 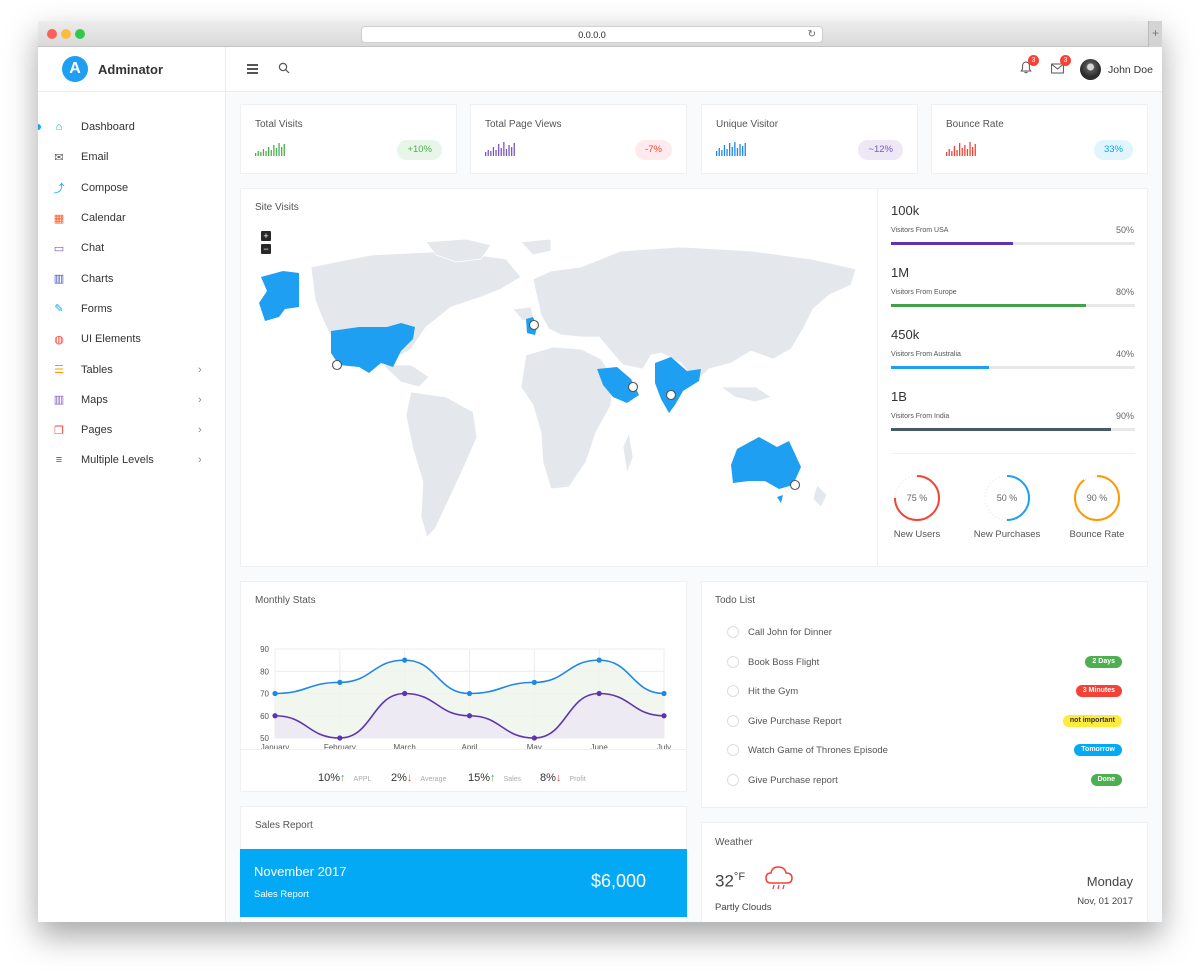 I want to click on todo-text: Call John for Dinner, so click(x=790, y=632).